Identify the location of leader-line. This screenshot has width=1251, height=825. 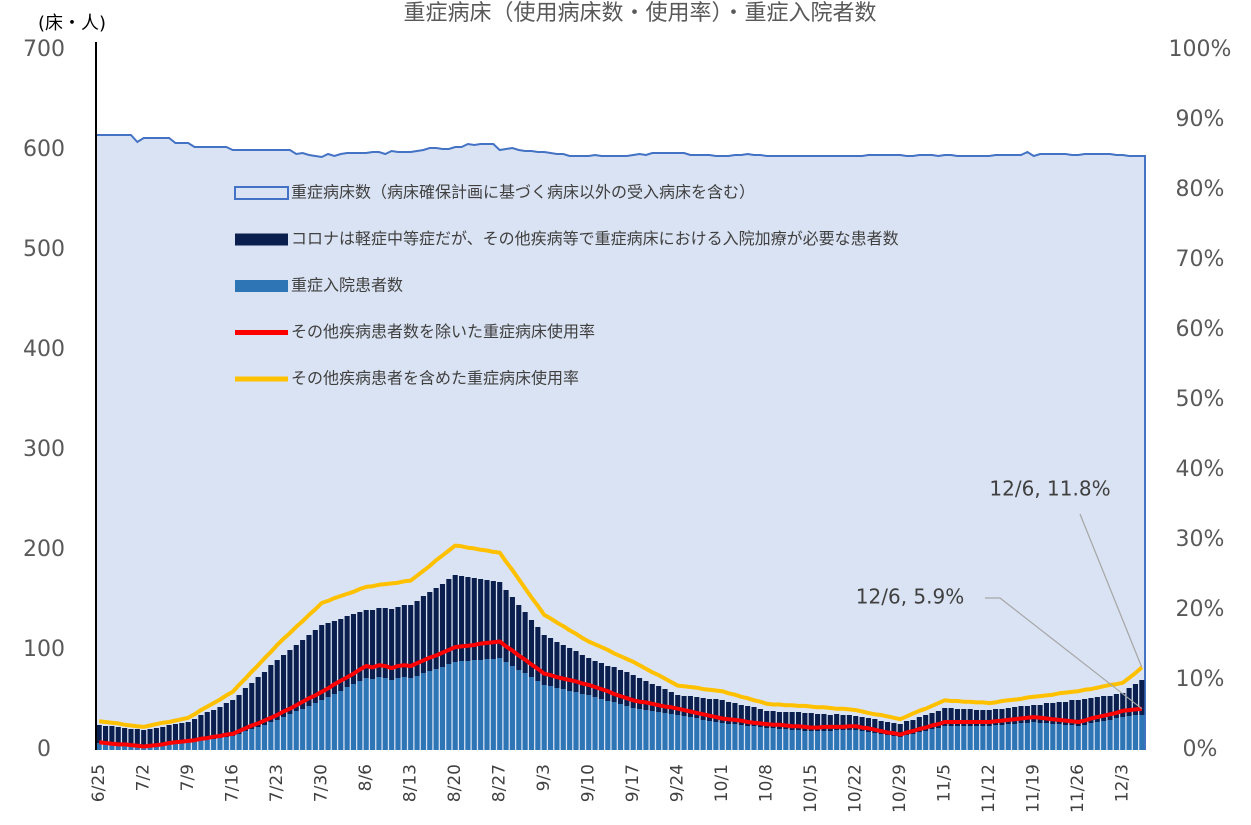
(1064, 653).